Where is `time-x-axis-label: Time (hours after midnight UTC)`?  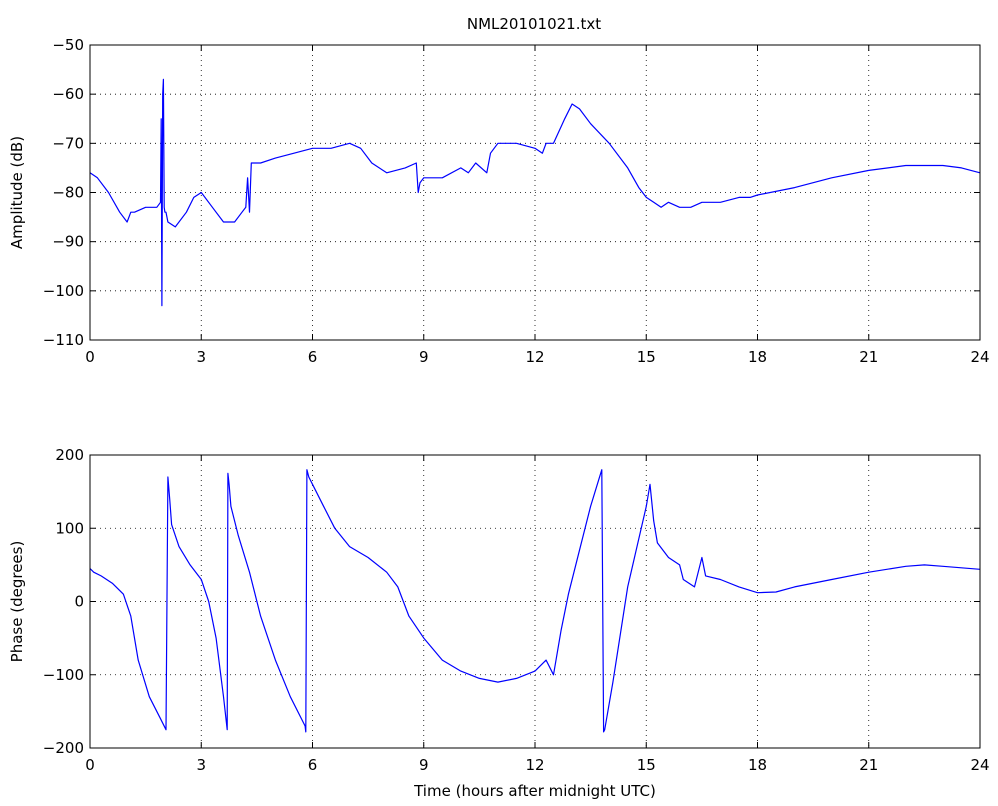 time-x-axis-label: Time (hours after midnight UTC) is located at coordinates (534, 791).